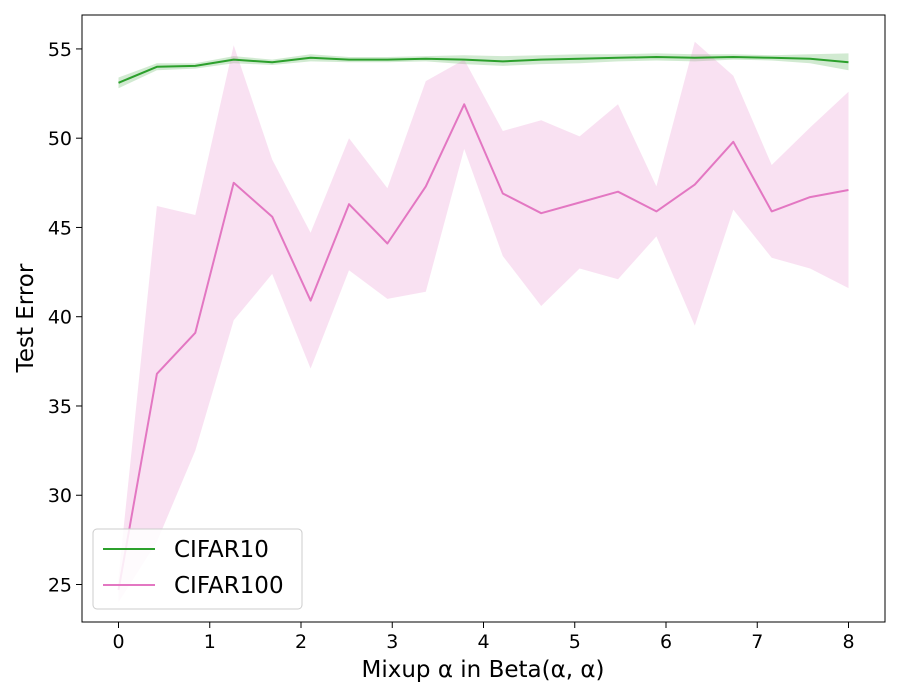 This screenshot has width=900, height=700. What do you see at coordinates (60, 139) in the screenshot?
I see `y-tick-label: 50` at bounding box center [60, 139].